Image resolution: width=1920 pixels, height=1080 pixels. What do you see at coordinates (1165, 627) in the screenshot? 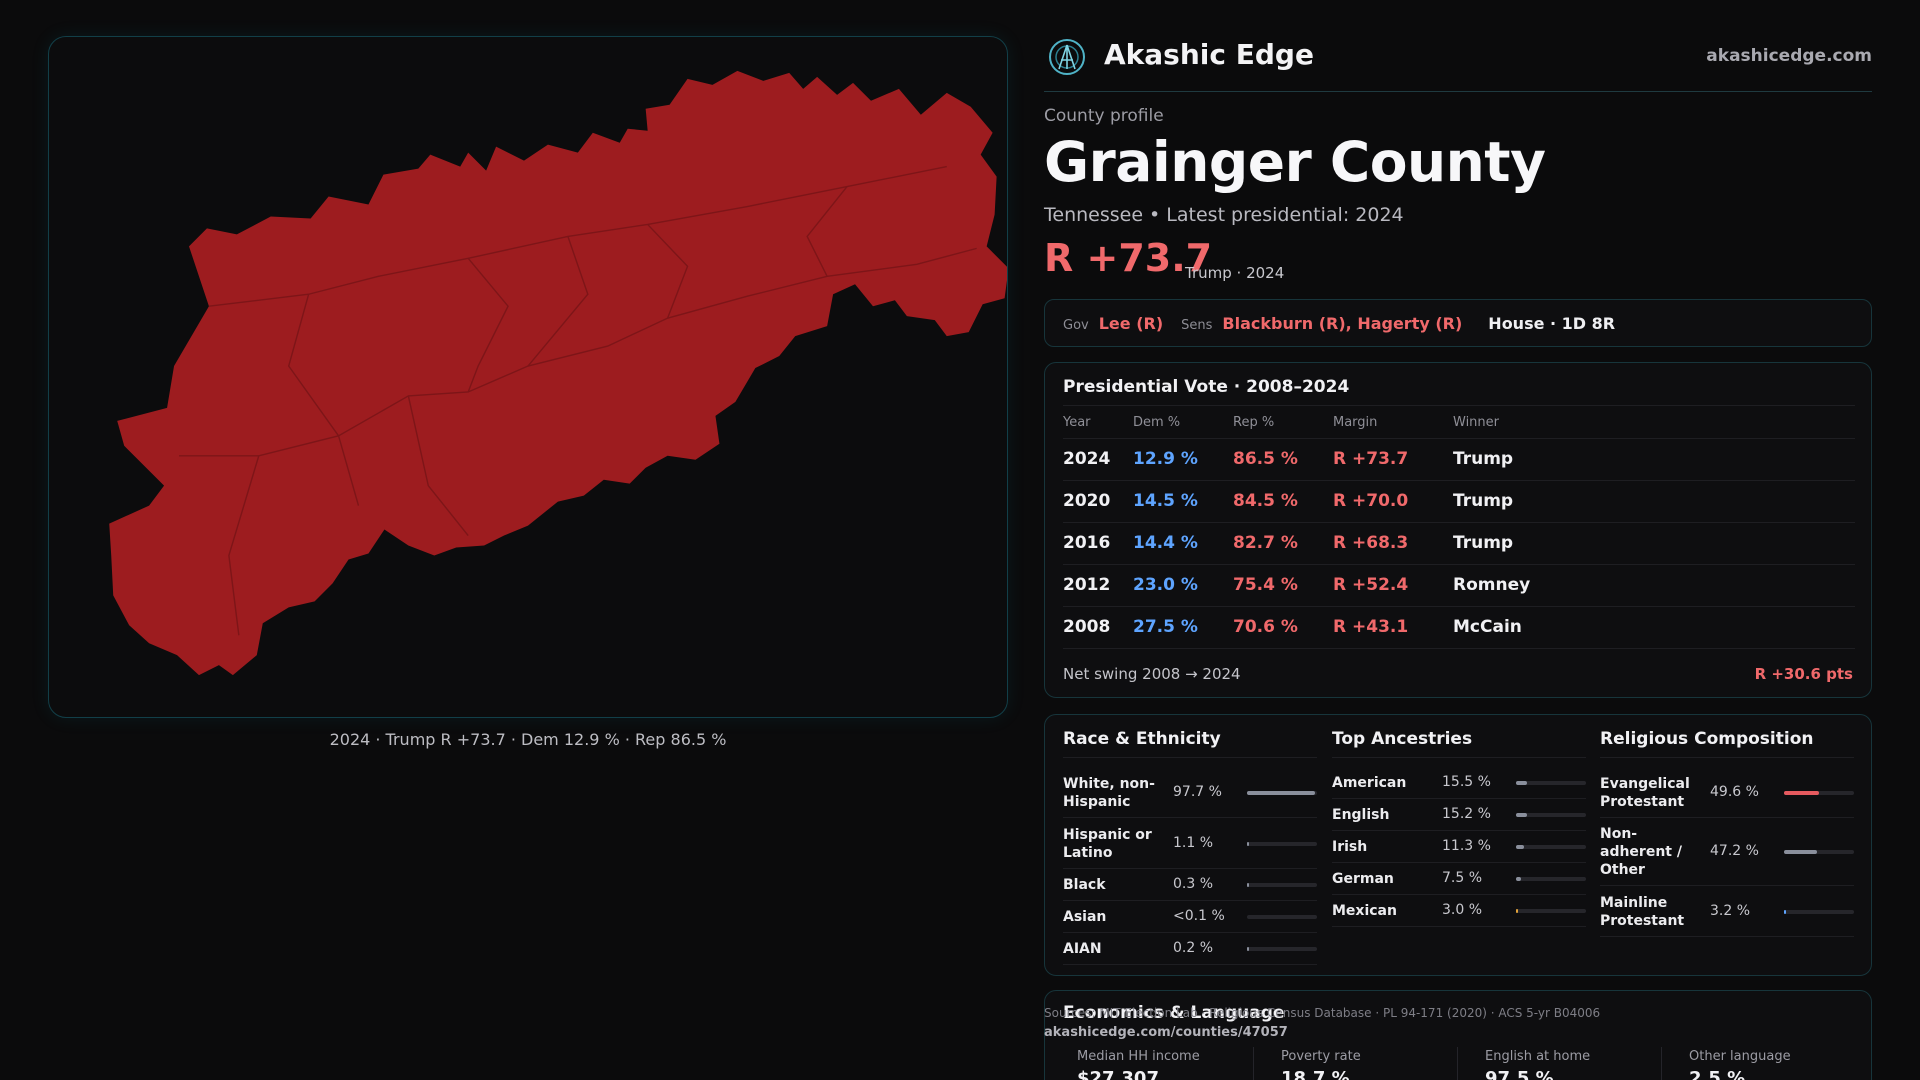
I see `row-dem: 27.5 %` at bounding box center [1165, 627].